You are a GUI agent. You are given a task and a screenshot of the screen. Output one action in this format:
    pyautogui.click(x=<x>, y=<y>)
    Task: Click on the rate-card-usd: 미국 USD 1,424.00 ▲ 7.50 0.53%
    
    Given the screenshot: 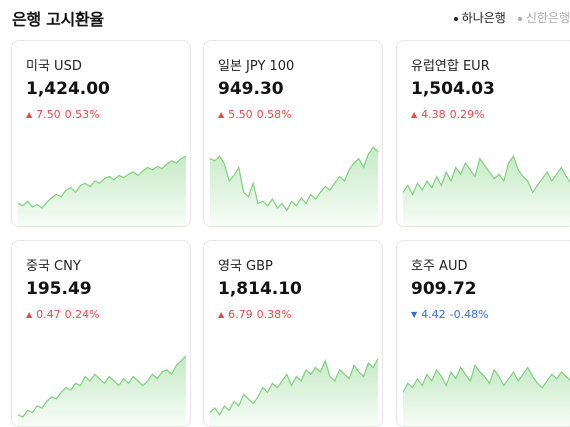 What is the action you would take?
    pyautogui.click(x=101, y=133)
    